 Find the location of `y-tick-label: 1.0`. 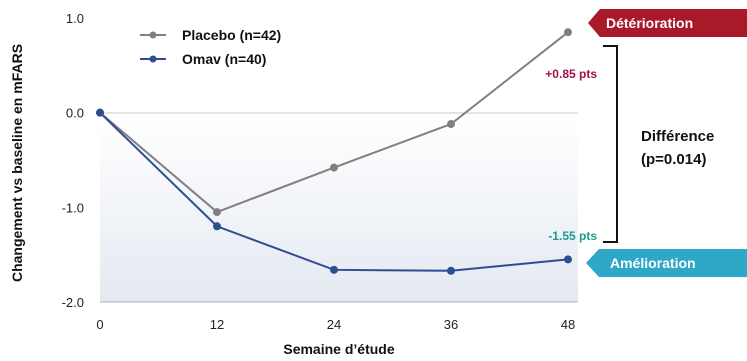

y-tick-label: 1.0 is located at coordinates (75, 18).